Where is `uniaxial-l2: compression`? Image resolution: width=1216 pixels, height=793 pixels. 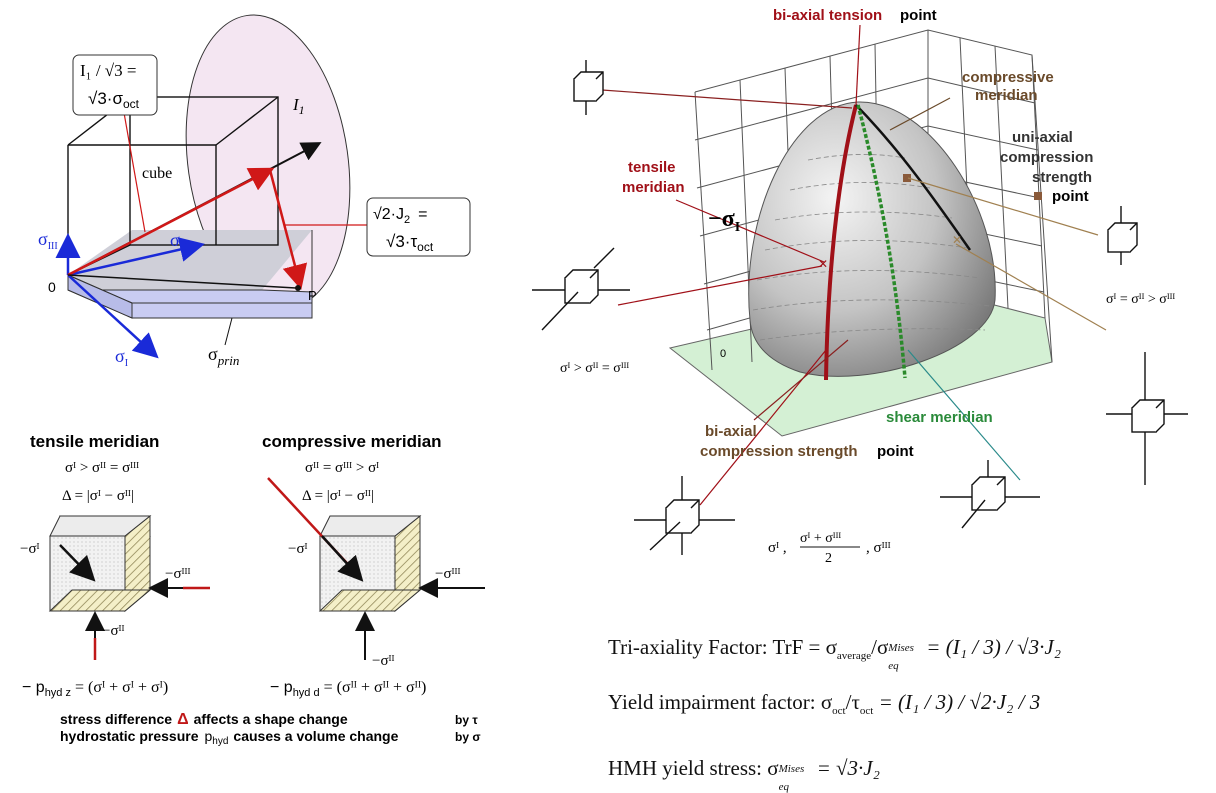
uniaxial-l2: compression is located at coordinates (1046, 157).